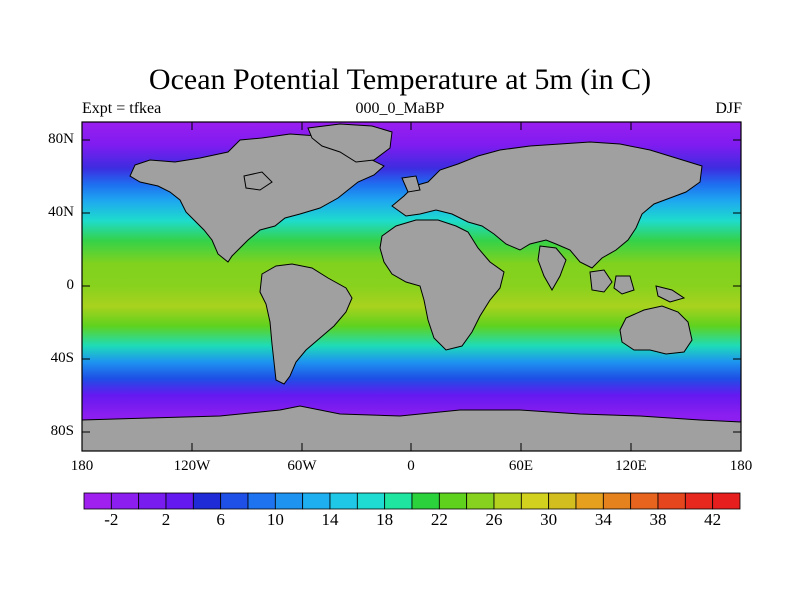 This screenshot has width=800, height=600. I want to click on lat-label-80n: 80N, so click(61, 139).